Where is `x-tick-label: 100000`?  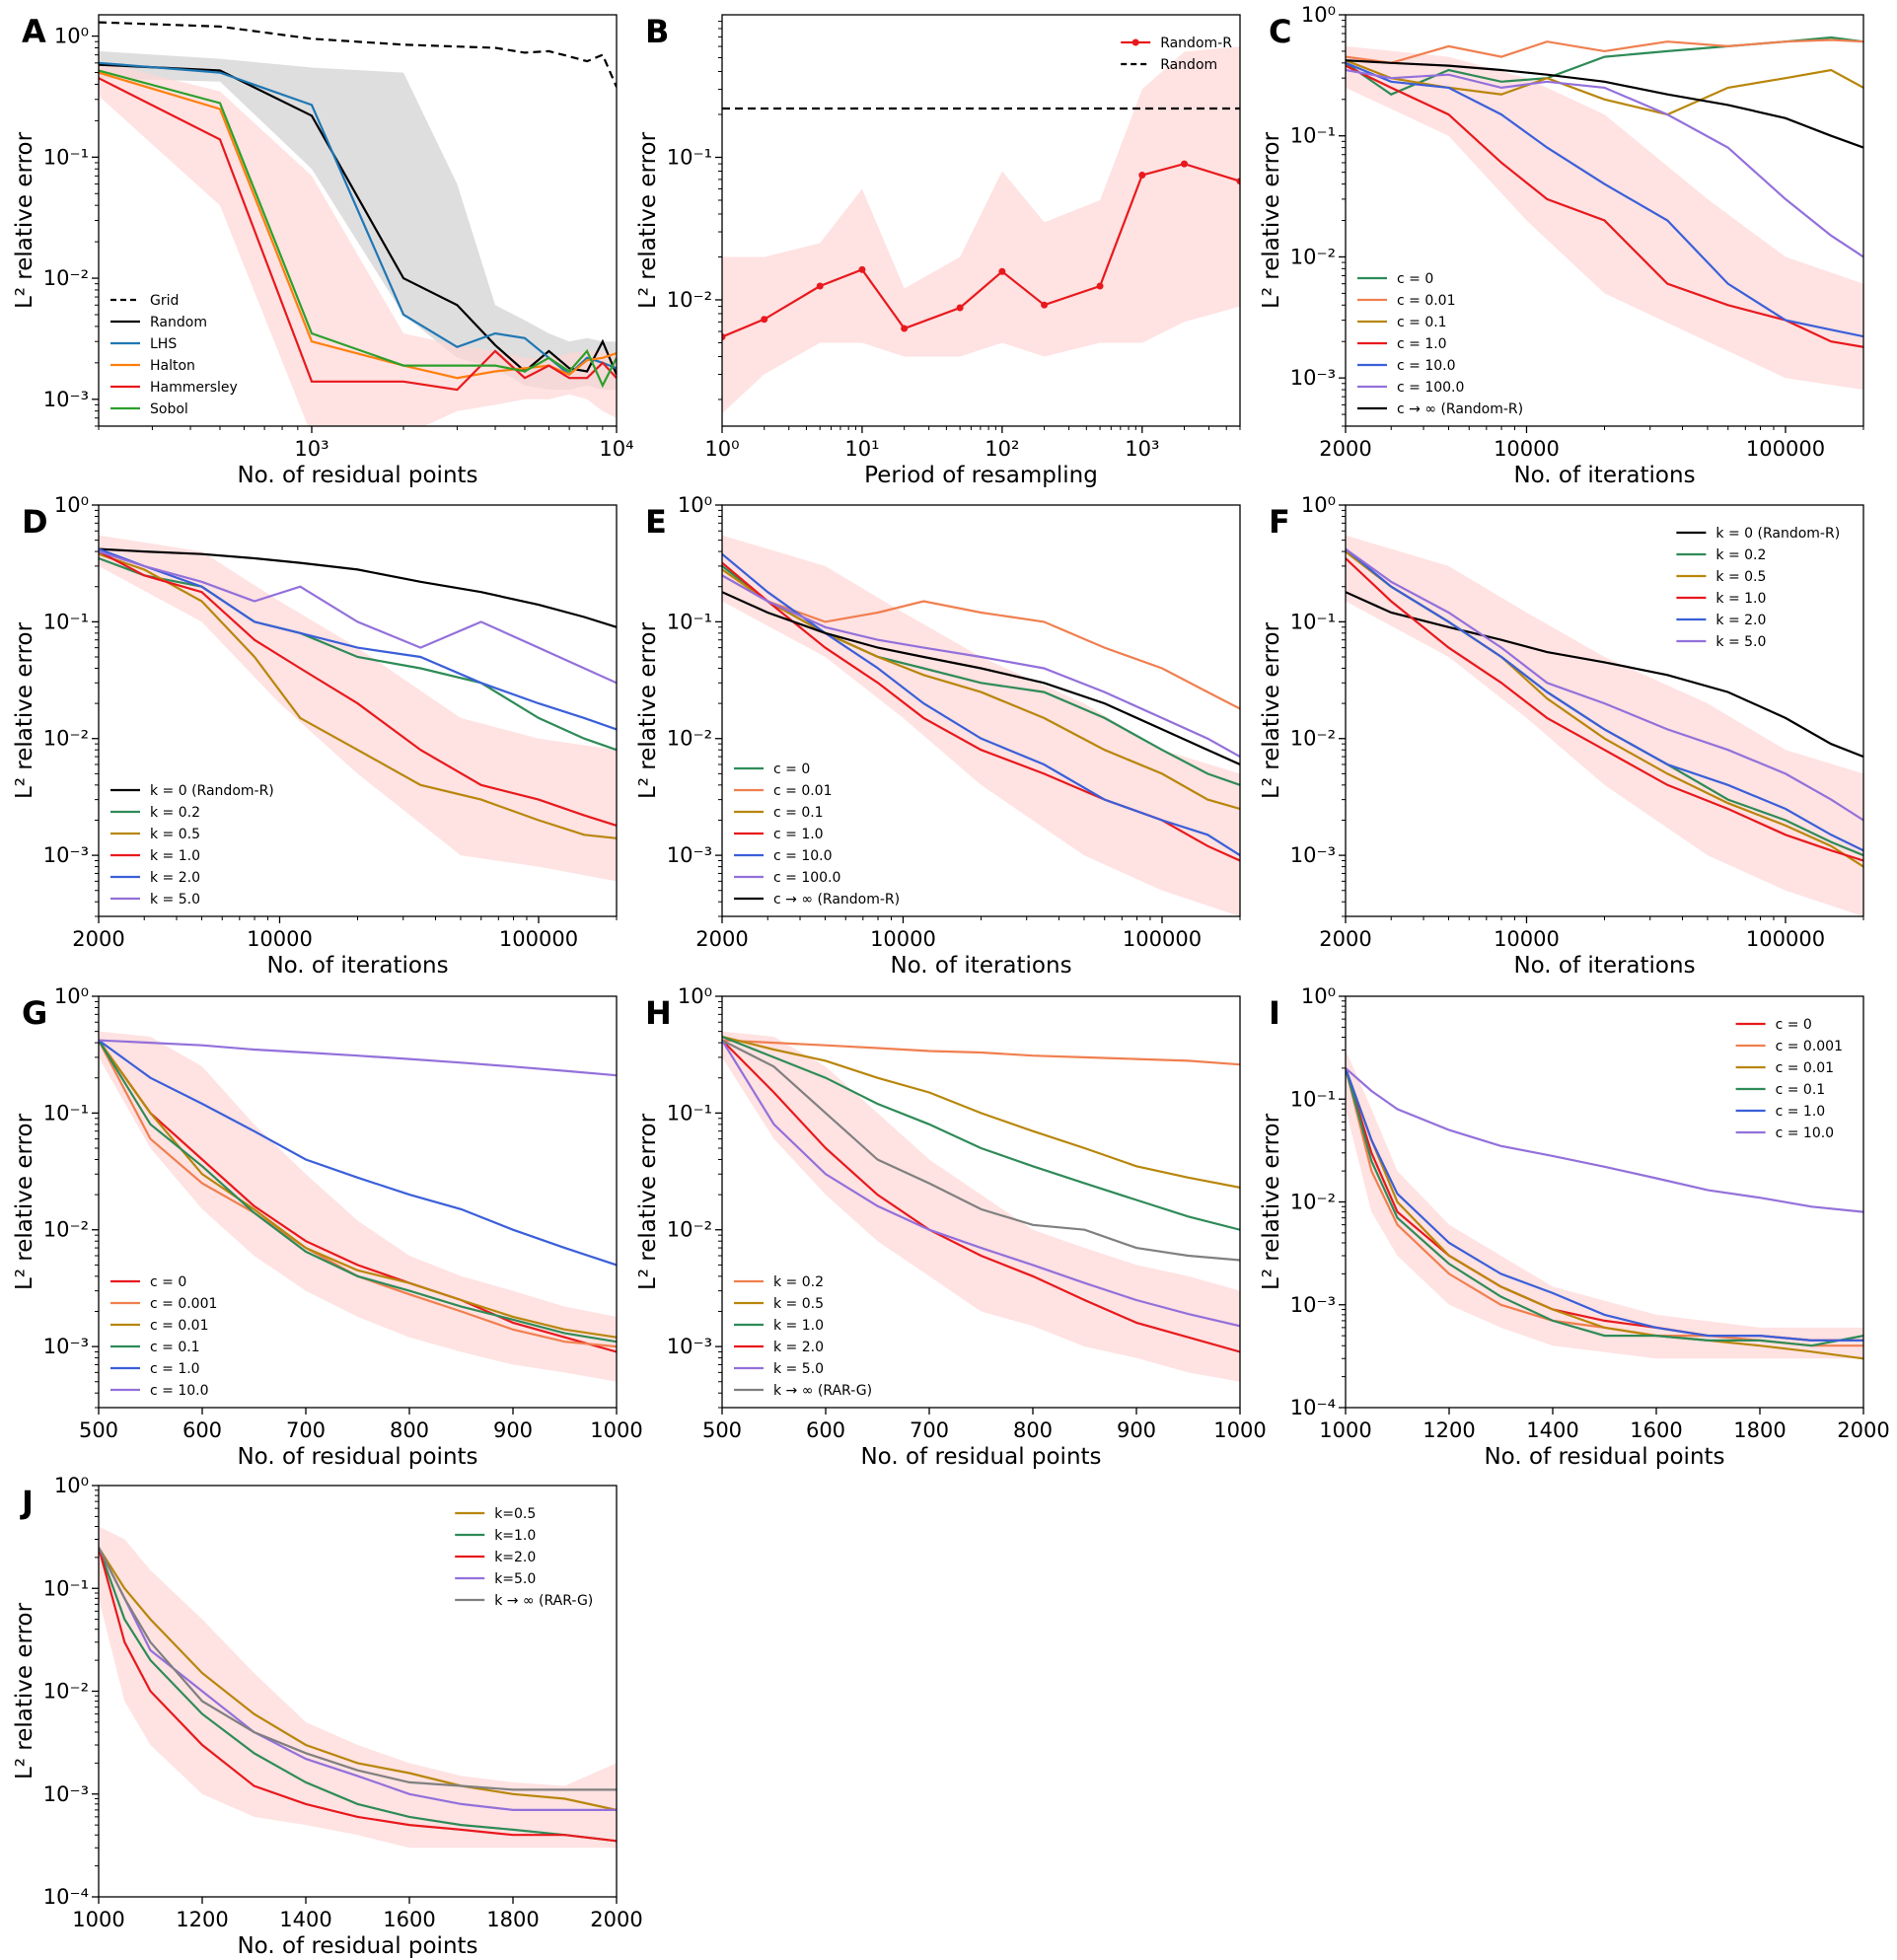 x-tick-label: 100000 is located at coordinates (538, 939).